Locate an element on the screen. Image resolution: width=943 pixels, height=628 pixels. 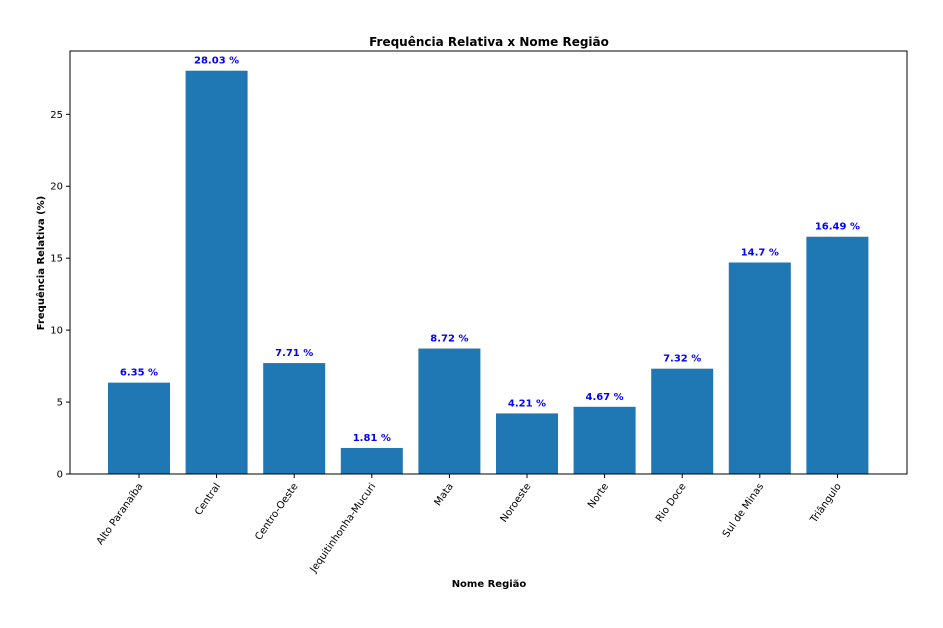
bar-value-label: 4.67 % is located at coordinates (605, 397).